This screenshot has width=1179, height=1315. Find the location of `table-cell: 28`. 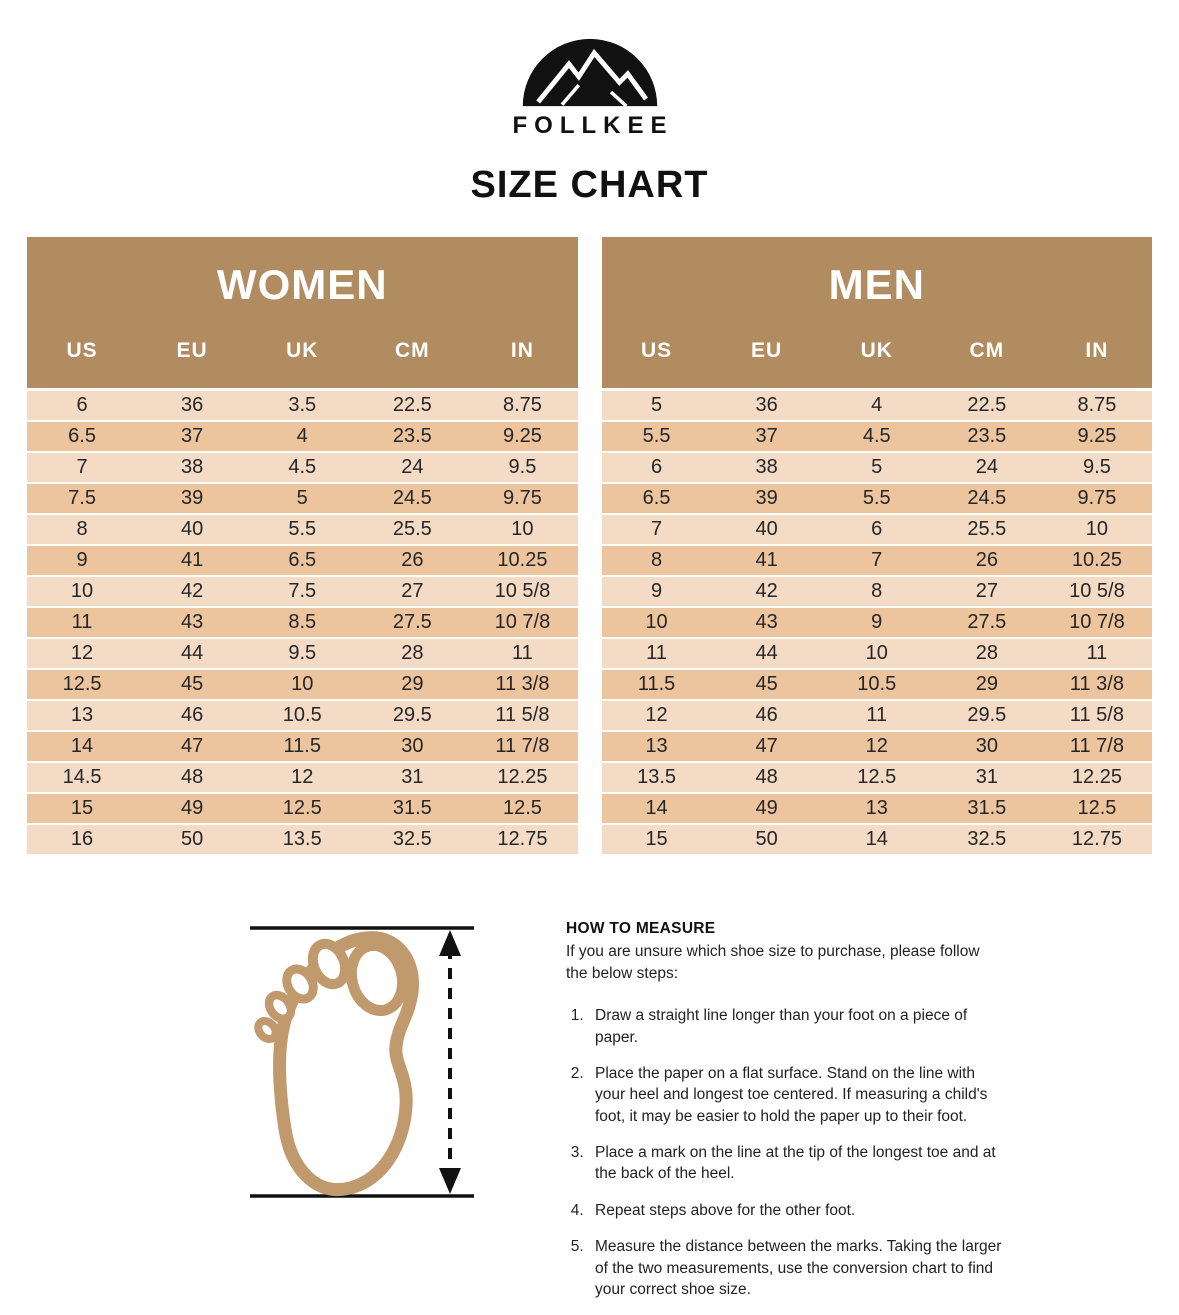

table-cell: 28 is located at coordinates (412, 653).